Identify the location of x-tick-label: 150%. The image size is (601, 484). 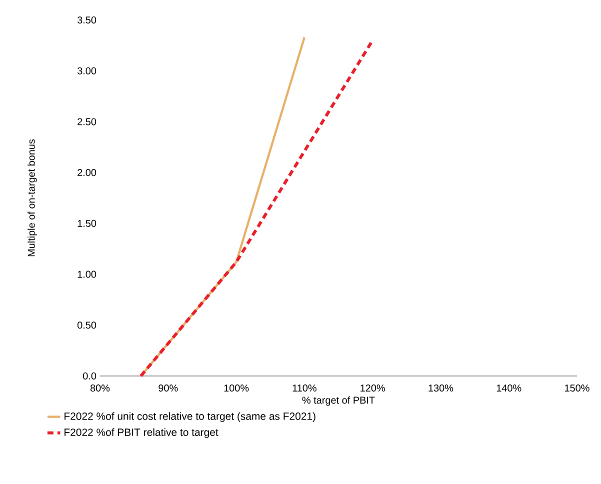
(577, 388).